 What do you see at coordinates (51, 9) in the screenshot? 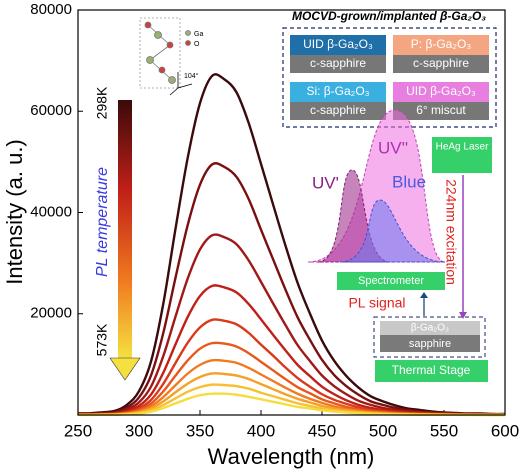
I see `y-tick-label: 80000` at bounding box center [51, 9].